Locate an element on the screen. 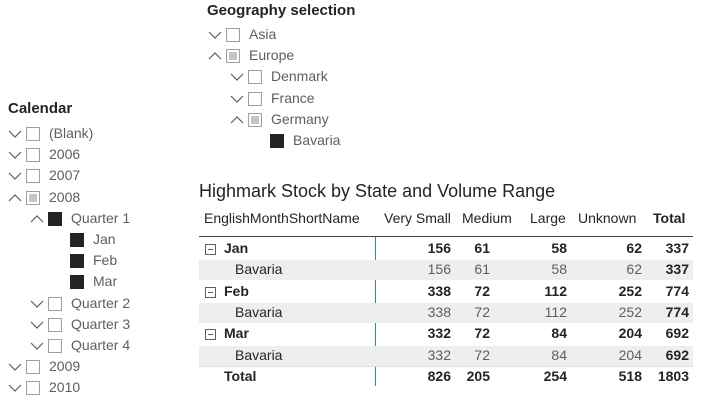 This screenshot has width=705, height=406. item-label: Quarter 3 is located at coordinates (101, 323).